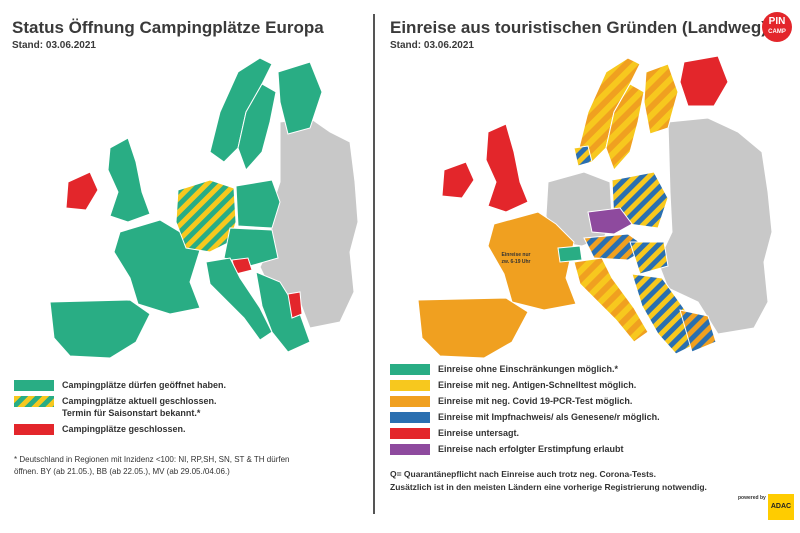 The height and width of the screenshot is (533, 800). I want to click on legend-item: Einreise untersagt., so click(590, 434).